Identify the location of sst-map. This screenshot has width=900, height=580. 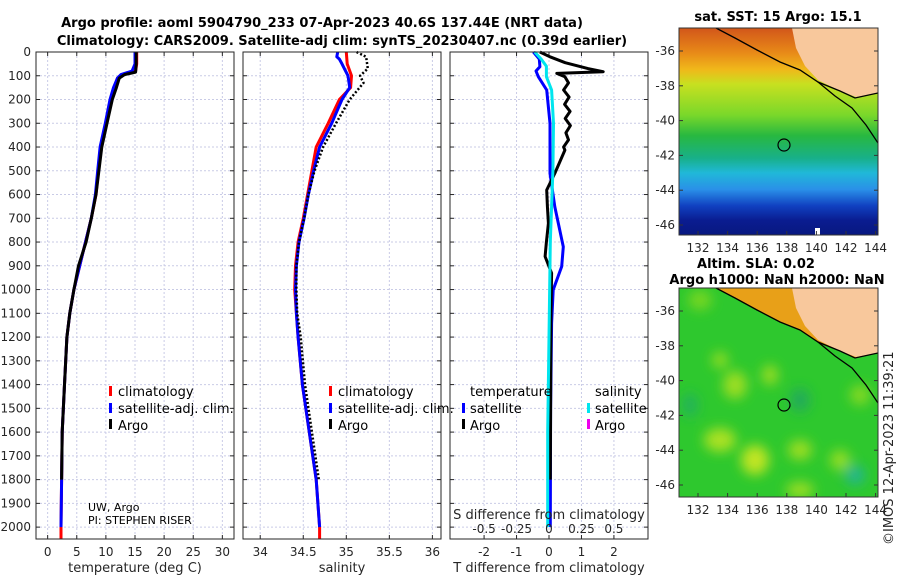
(778, 132).